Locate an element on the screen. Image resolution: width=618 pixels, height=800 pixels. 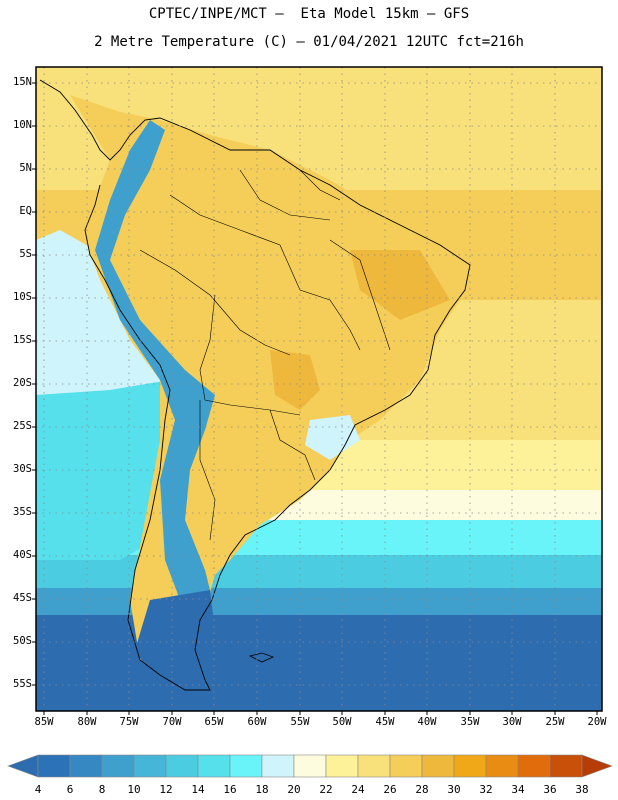
colorbar-label: 12 is located at coordinates (166, 789).